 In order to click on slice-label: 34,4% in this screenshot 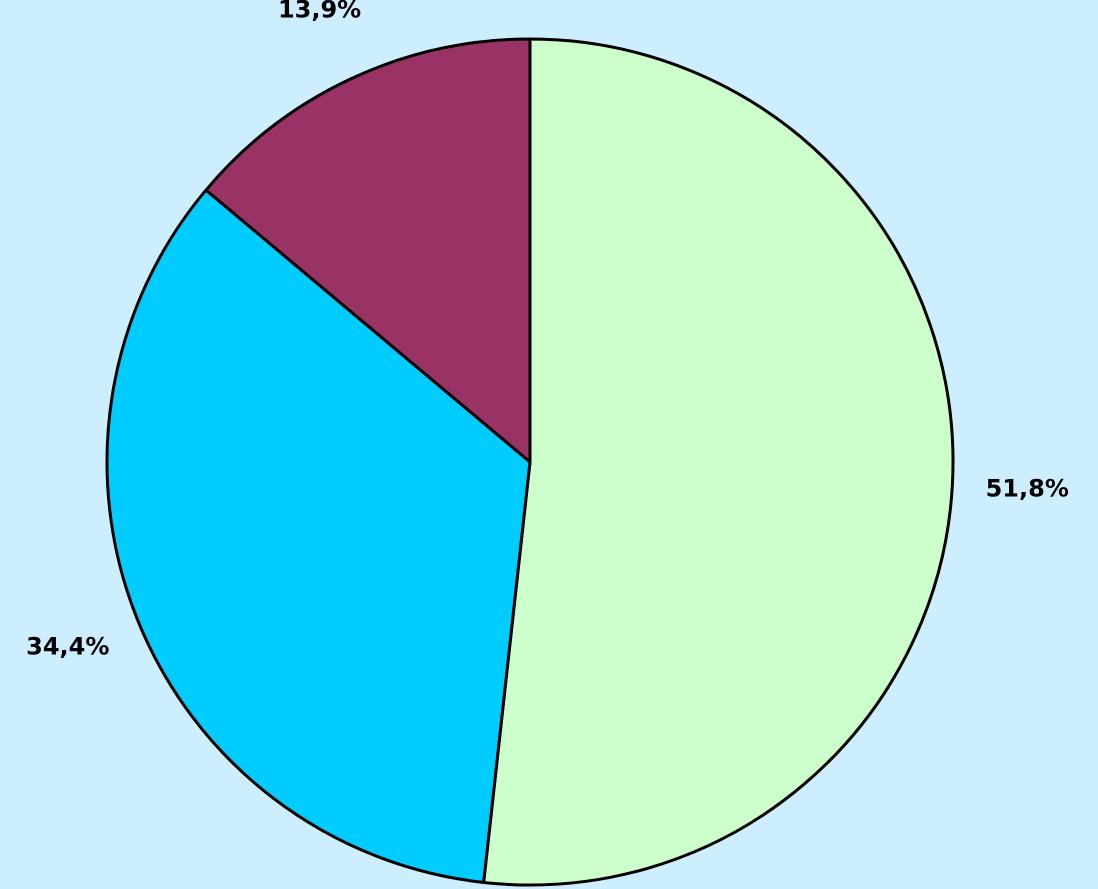, I will do `click(67, 646)`.